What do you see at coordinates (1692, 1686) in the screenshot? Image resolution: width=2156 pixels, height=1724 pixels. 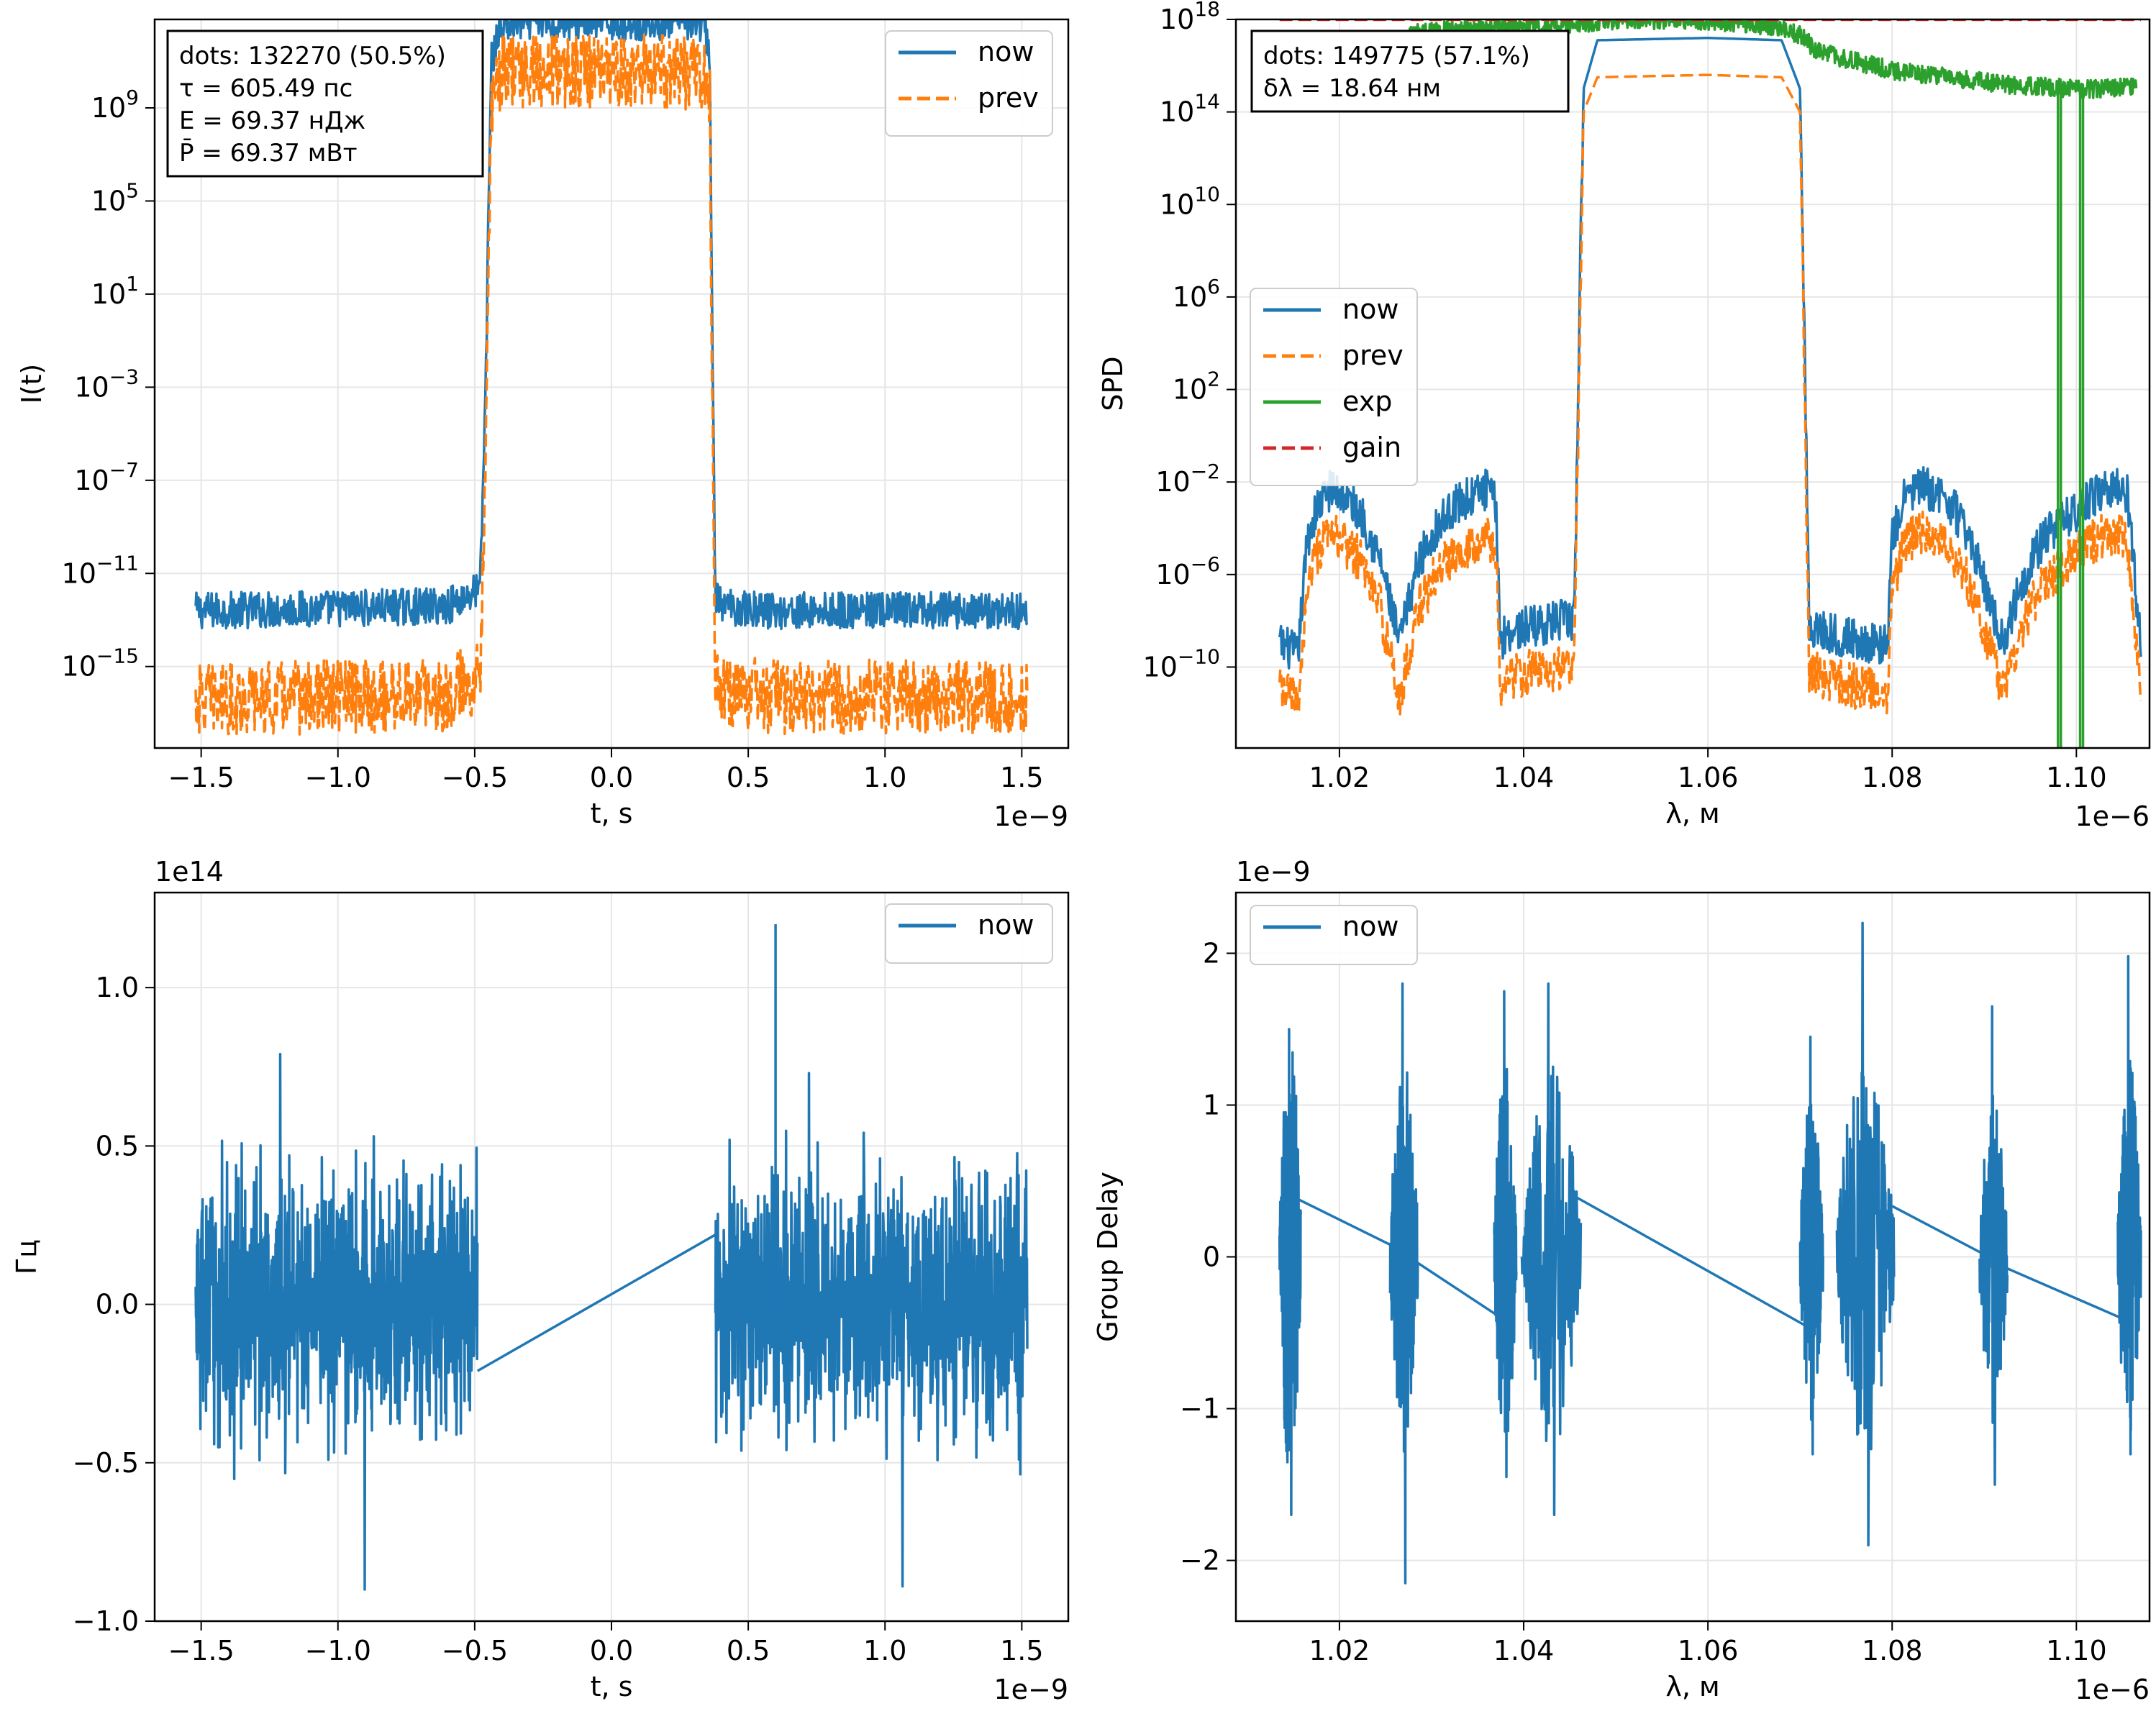 I see `x-axis-label: λ, м` at bounding box center [1692, 1686].